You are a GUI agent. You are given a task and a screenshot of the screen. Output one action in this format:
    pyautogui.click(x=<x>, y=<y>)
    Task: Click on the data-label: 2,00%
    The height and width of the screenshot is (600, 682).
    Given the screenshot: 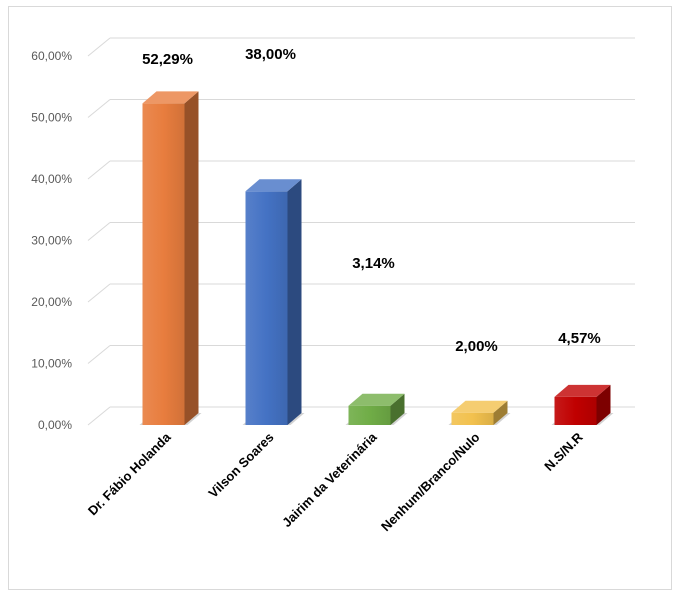 What is the action you would take?
    pyautogui.click(x=476, y=346)
    